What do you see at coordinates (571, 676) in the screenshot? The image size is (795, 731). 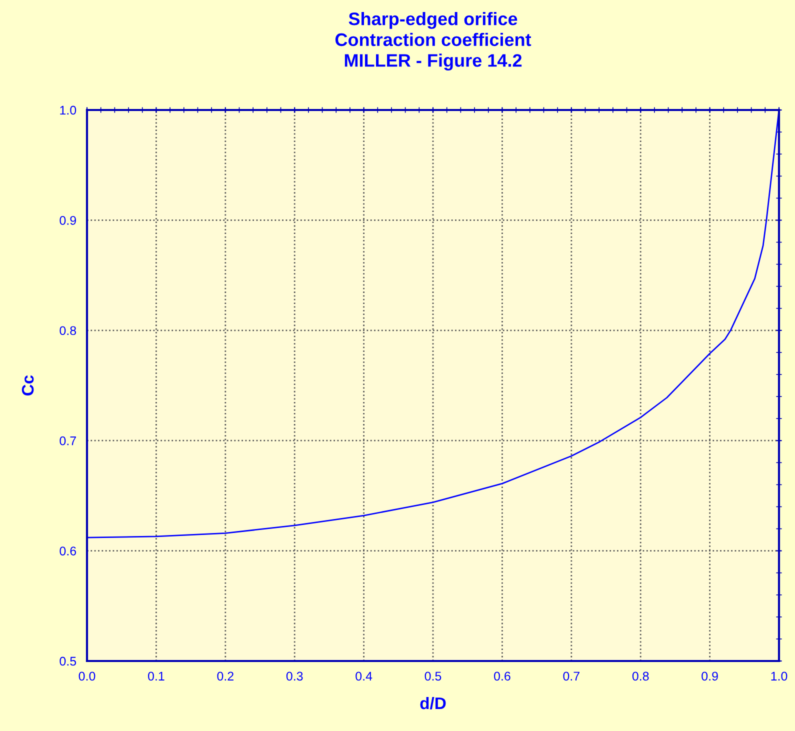 I see `x-tick-label: 0.7` at bounding box center [571, 676].